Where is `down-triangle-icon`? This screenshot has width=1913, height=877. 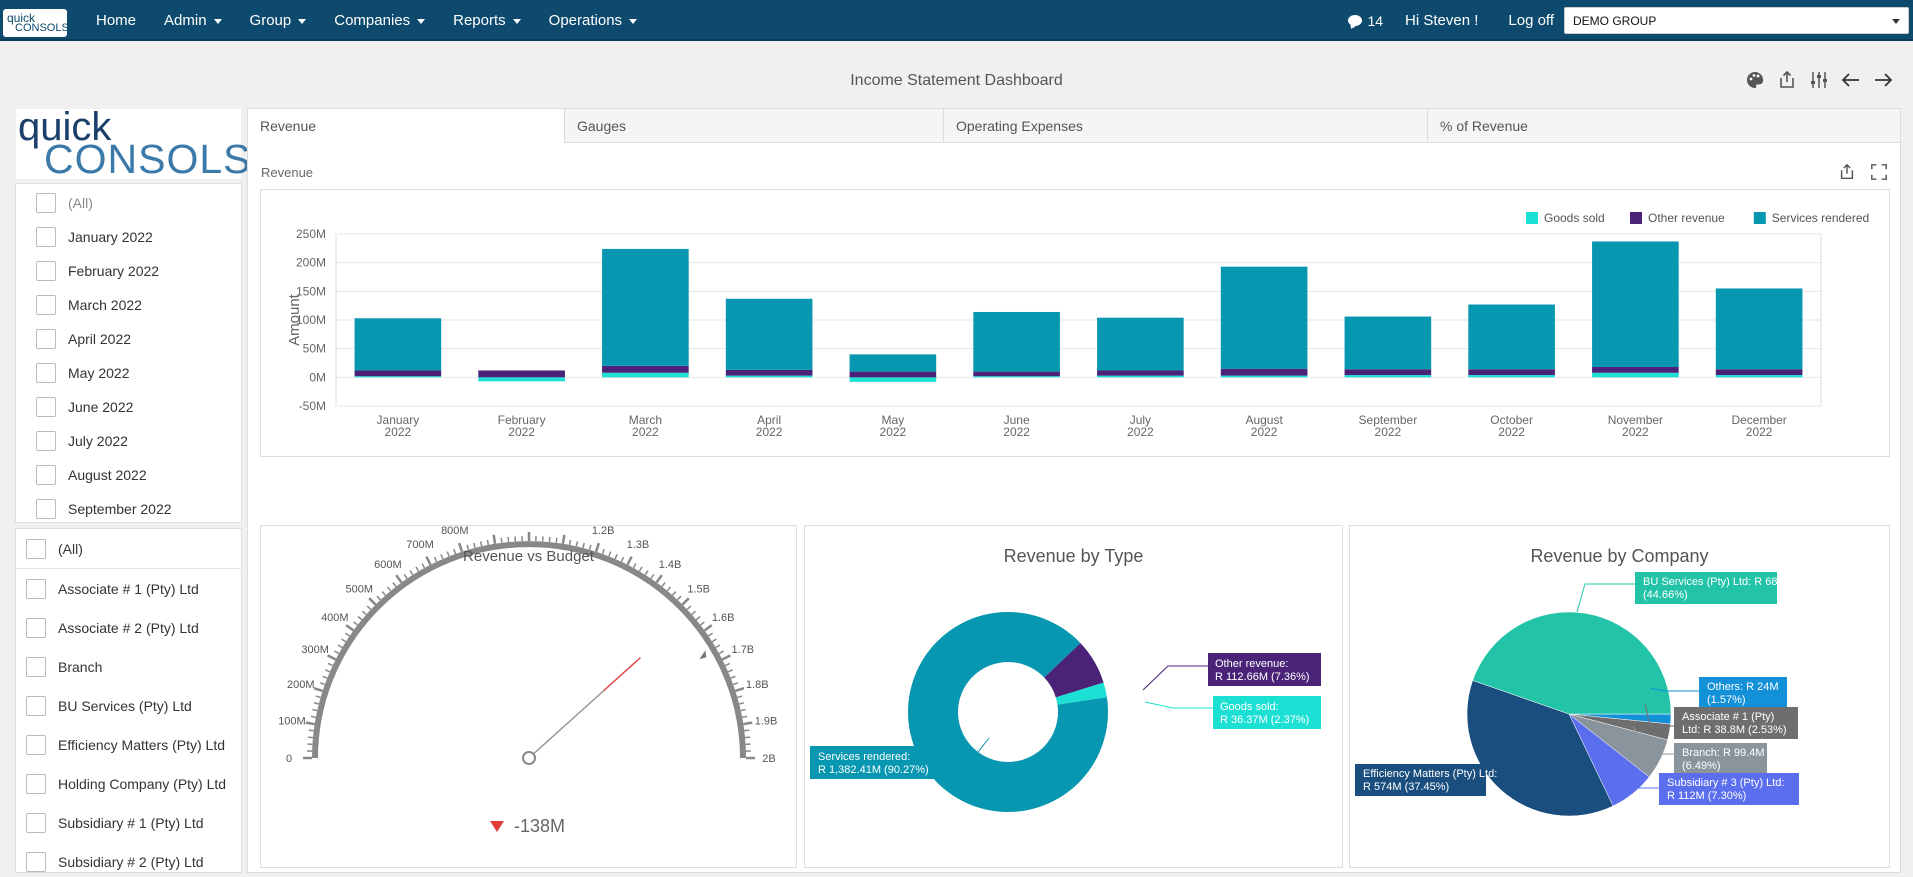
down-triangle-icon is located at coordinates (497, 826).